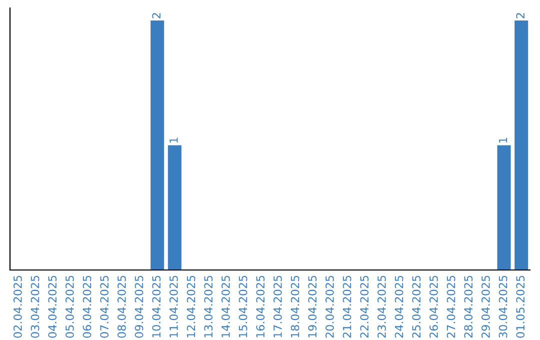  What do you see at coordinates (468, 307) in the screenshot?
I see `x-tick-label: 28.04.2025` at bounding box center [468, 307].